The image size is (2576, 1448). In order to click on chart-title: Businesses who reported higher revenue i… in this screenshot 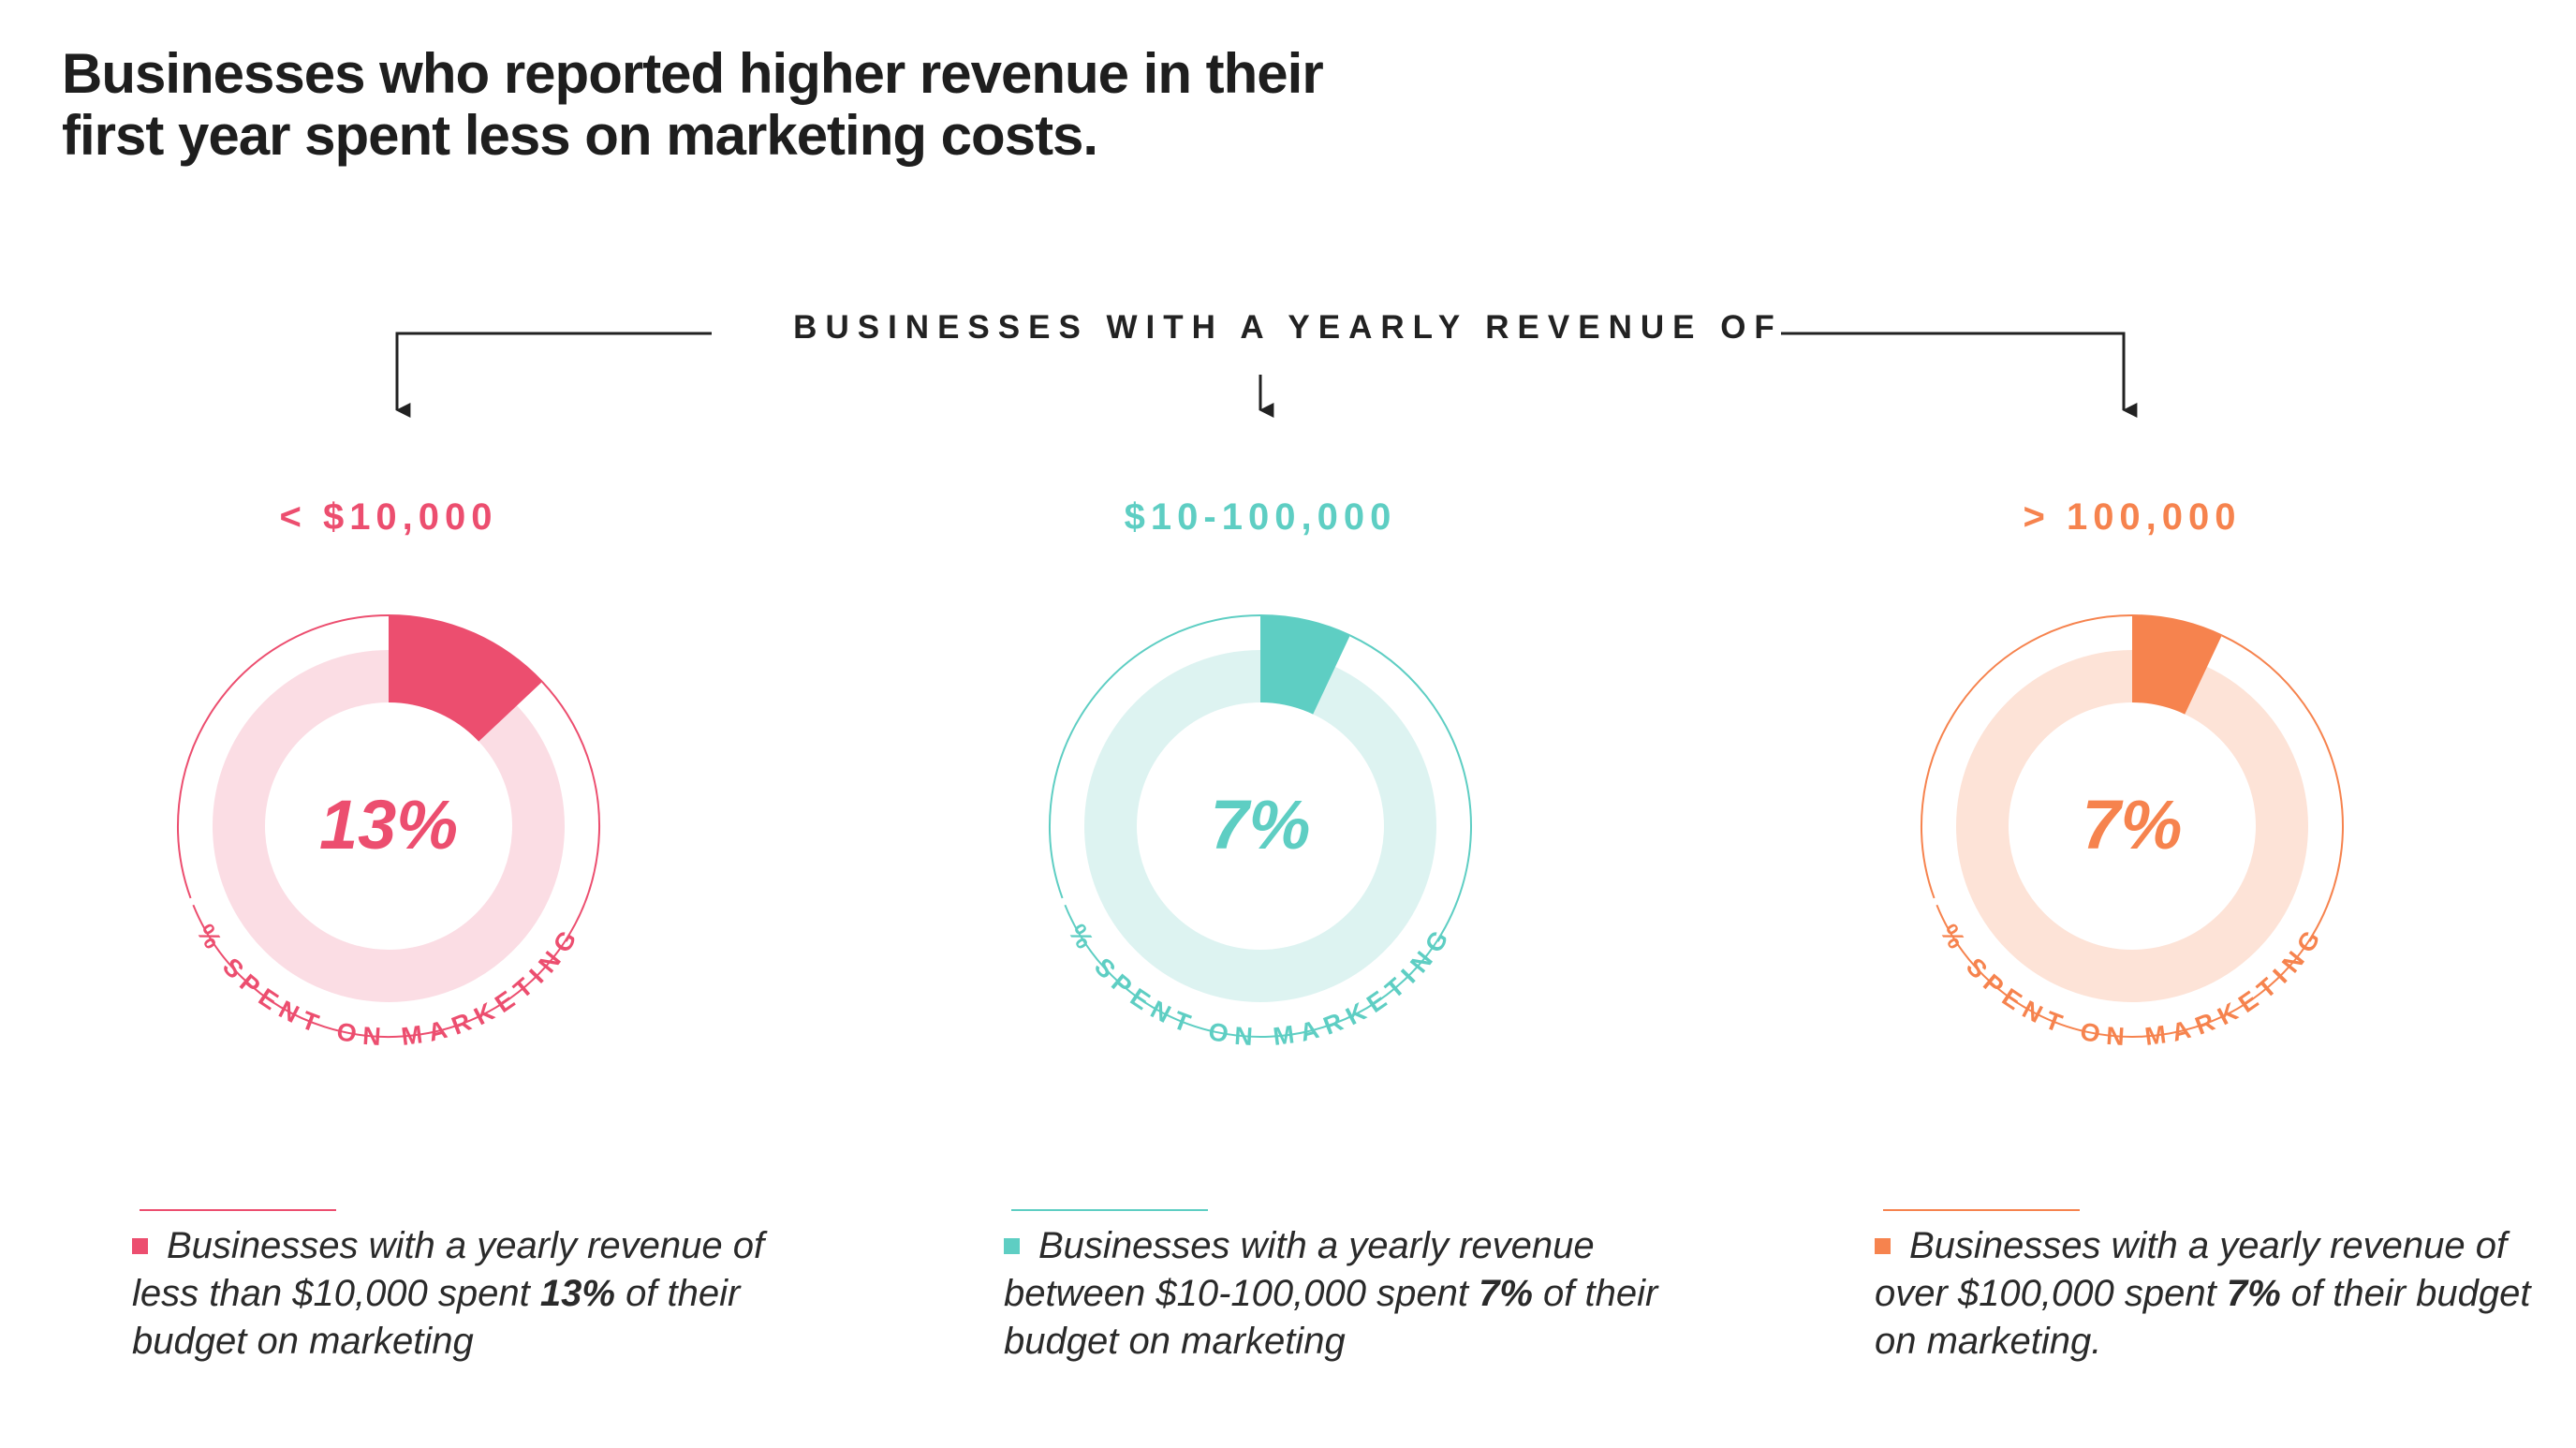, I will do `click(693, 104)`.